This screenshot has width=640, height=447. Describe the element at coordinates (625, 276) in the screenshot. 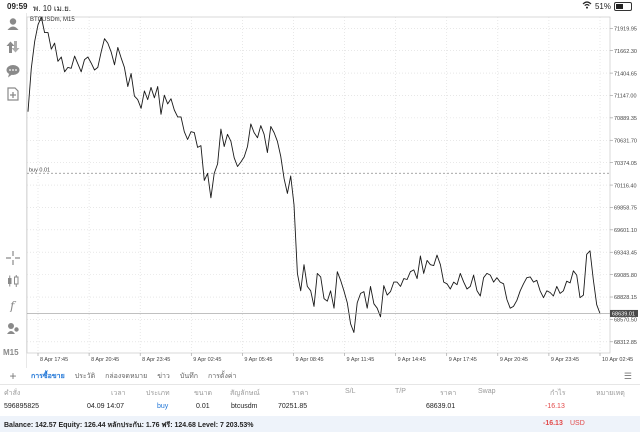

I see `price-tick-label: 69085.80` at that location.